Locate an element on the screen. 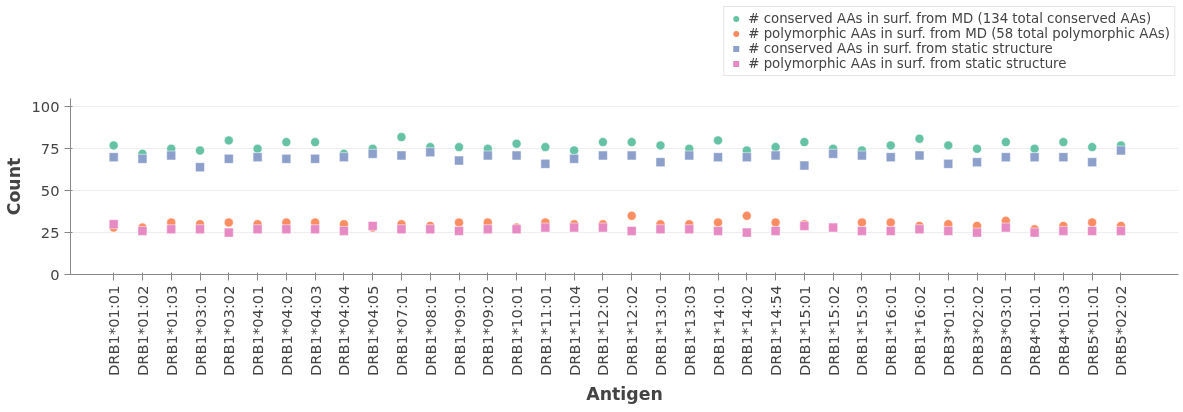 The height and width of the screenshot is (412, 1183). x-tick-label: DRB1*04:01 is located at coordinates (258, 330).